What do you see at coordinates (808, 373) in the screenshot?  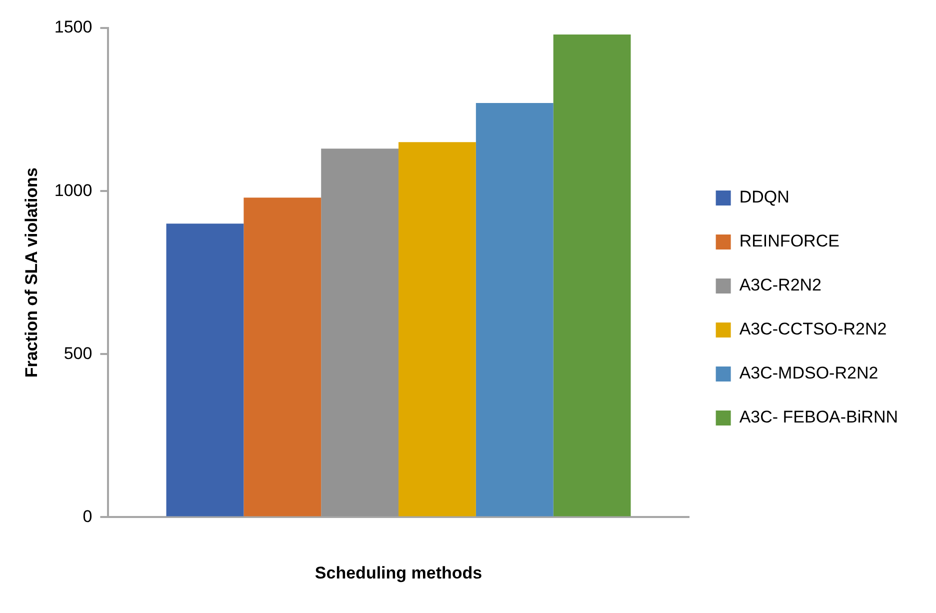 I see `legend-label: A3C-MDSO-R2N2` at bounding box center [808, 373].